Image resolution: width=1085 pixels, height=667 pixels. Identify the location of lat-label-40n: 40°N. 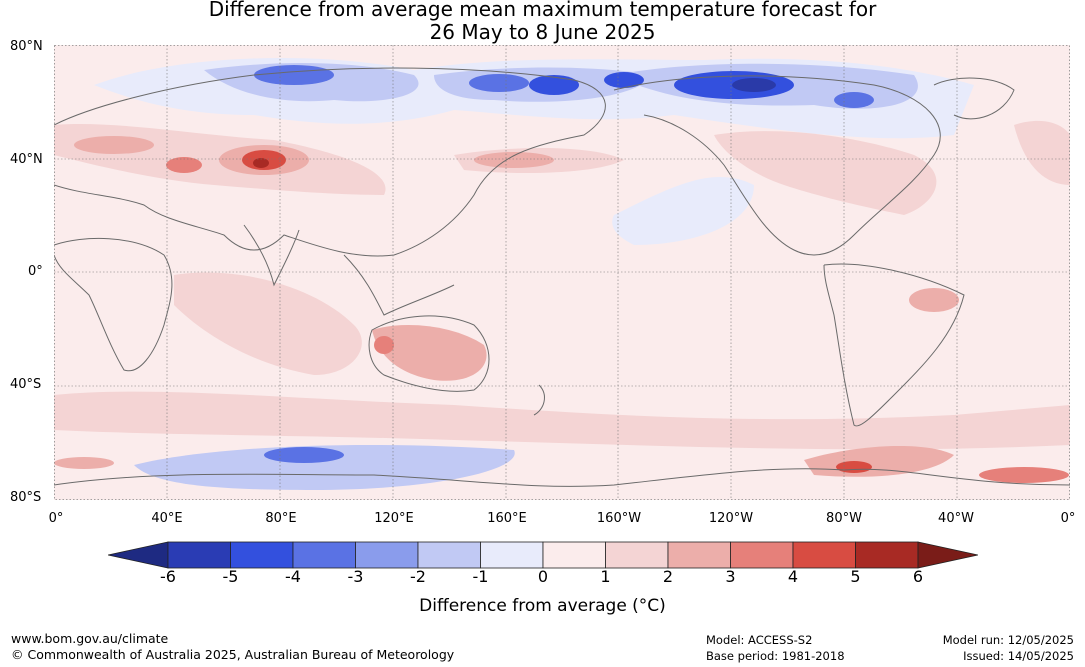
(26, 159).